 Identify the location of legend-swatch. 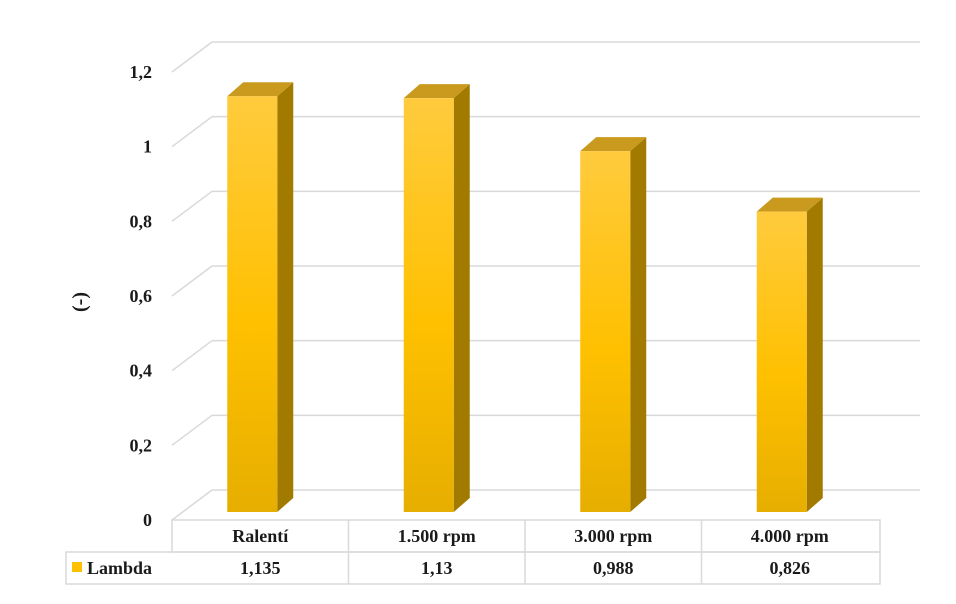
(77, 567).